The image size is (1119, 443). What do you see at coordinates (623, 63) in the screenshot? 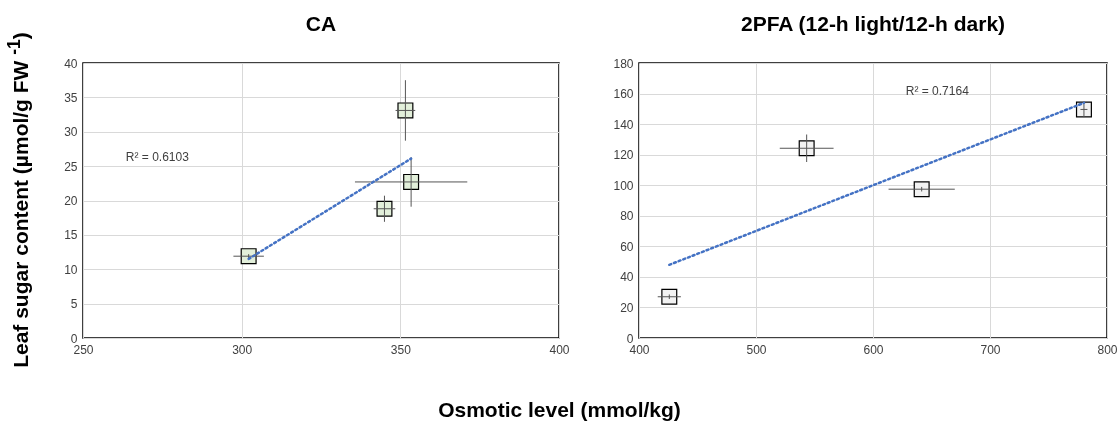
I see `y-tick-label: 180` at bounding box center [623, 63].